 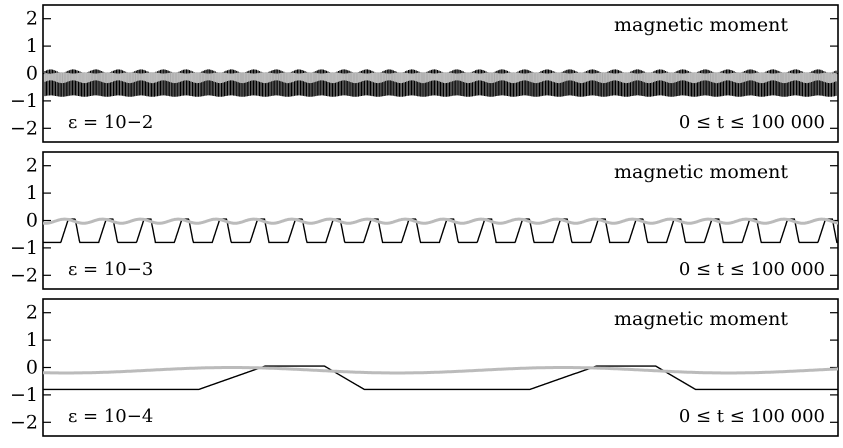 What do you see at coordinates (110, 122) in the screenshot?
I see `epsilon-label: ε = 10−2` at bounding box center [110, 122].